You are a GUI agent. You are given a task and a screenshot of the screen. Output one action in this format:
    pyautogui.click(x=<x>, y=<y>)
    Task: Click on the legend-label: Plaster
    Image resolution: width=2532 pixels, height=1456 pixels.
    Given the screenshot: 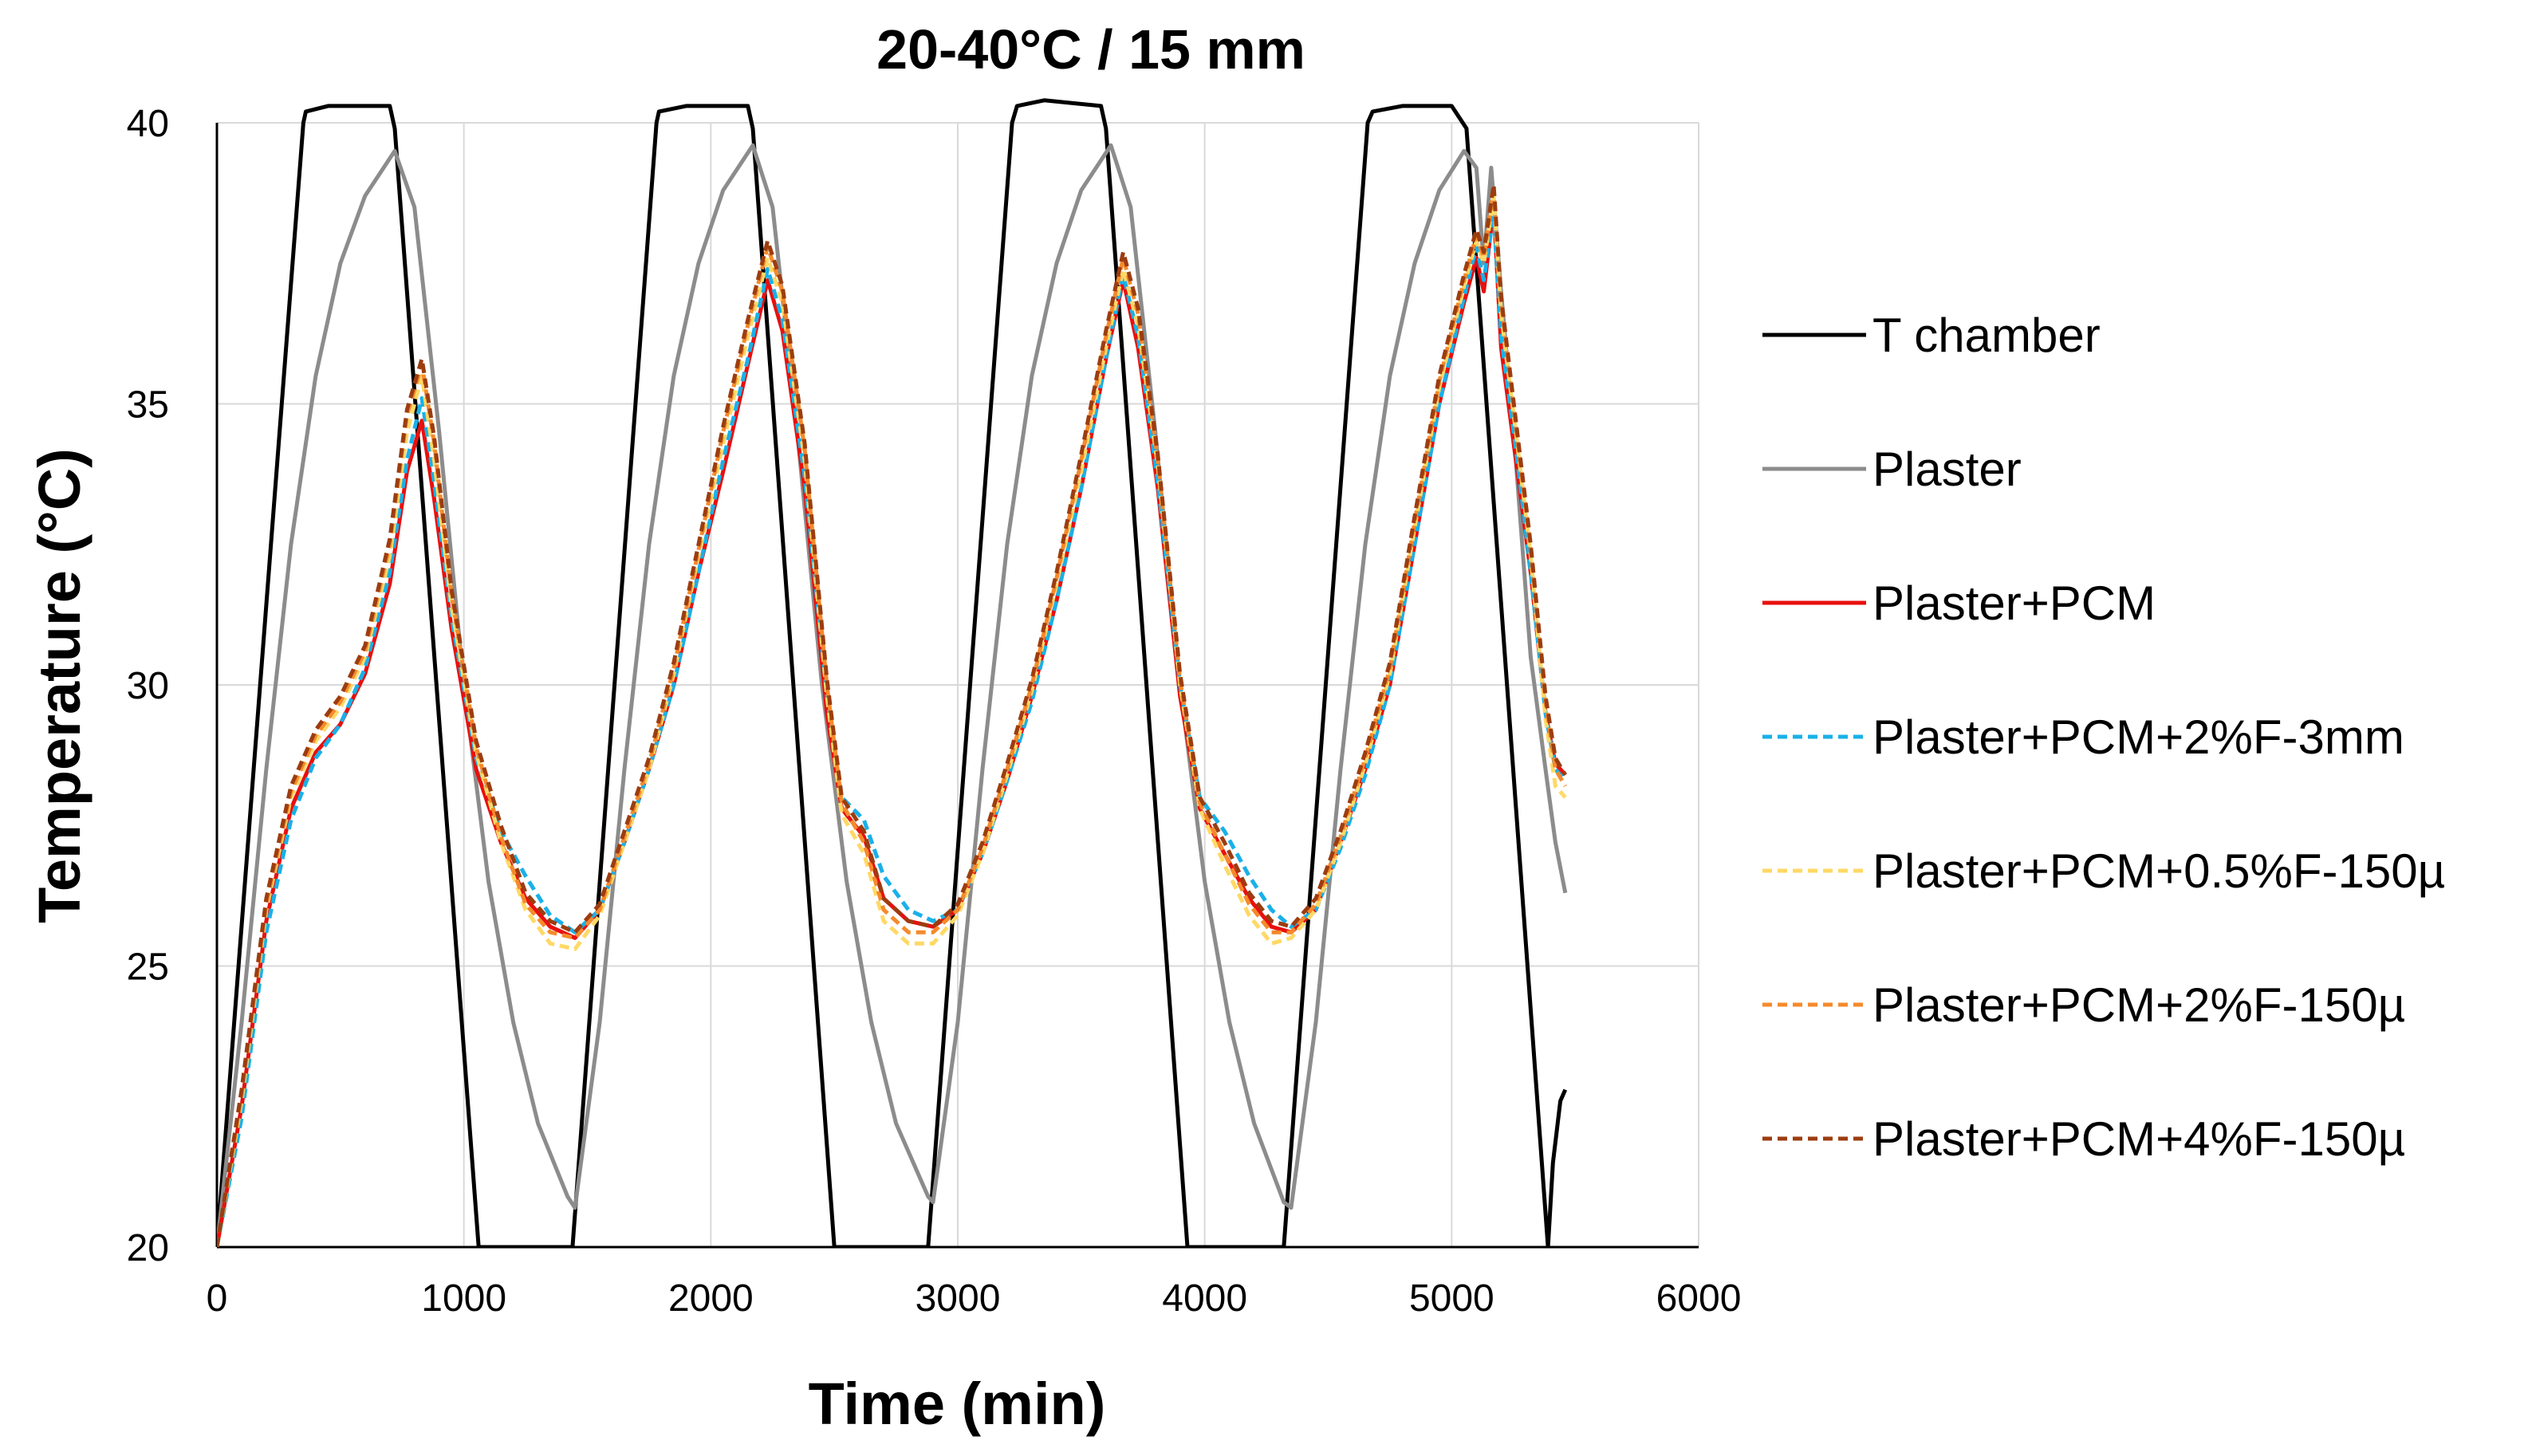 What is the action you would take?
    pyautogui.click(x=1947, y=469)
    